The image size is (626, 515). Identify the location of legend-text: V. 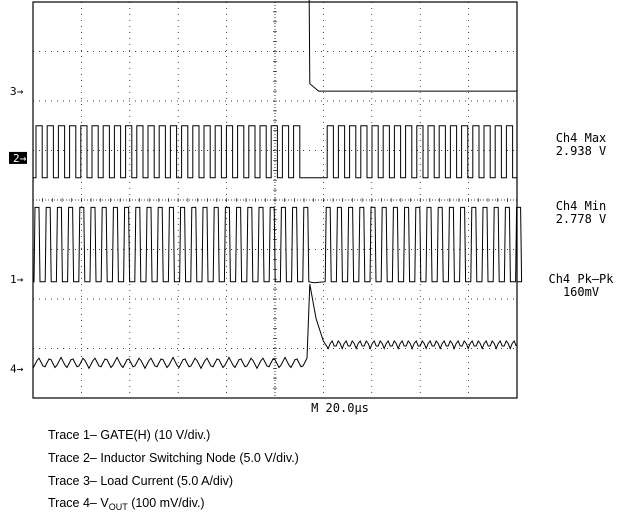
(104, 503).